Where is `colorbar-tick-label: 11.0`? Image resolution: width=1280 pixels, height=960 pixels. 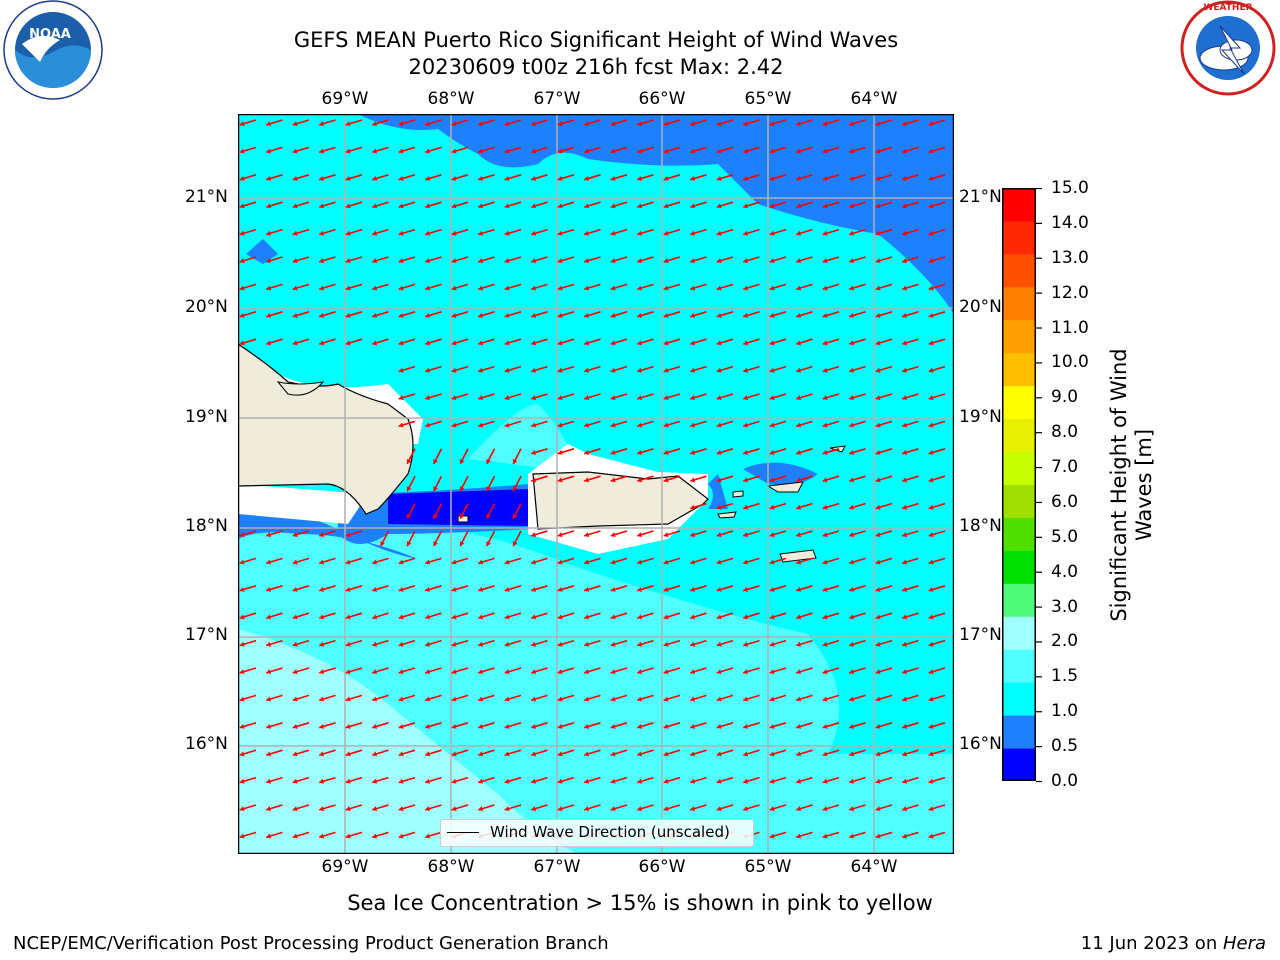 colorbar-tick-label: 11.0 is located at coordinates (1070, 327).